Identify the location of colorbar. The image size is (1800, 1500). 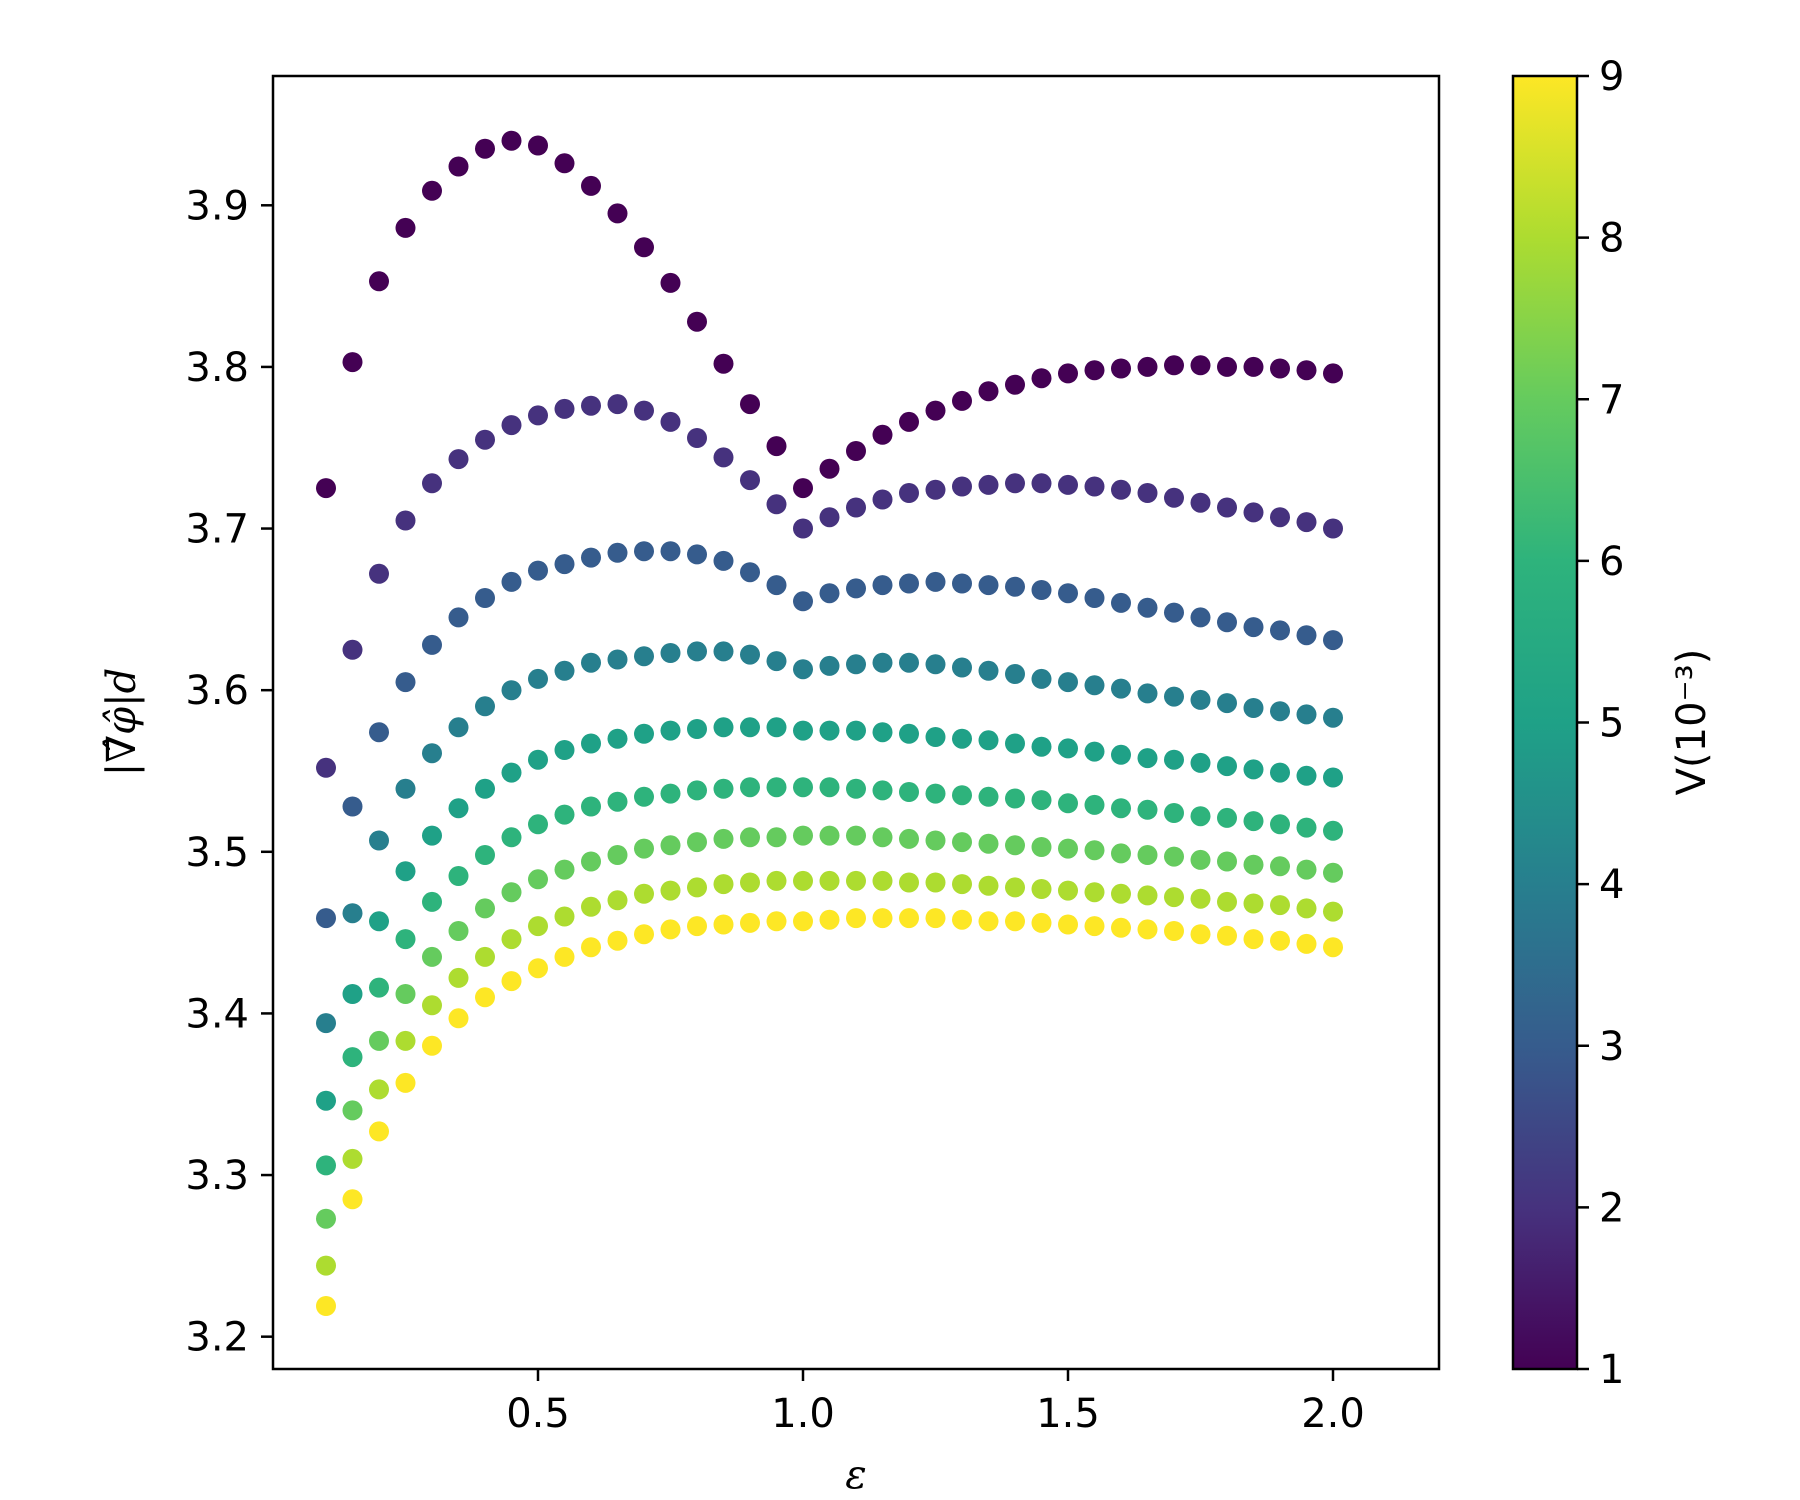
(1545, 722).